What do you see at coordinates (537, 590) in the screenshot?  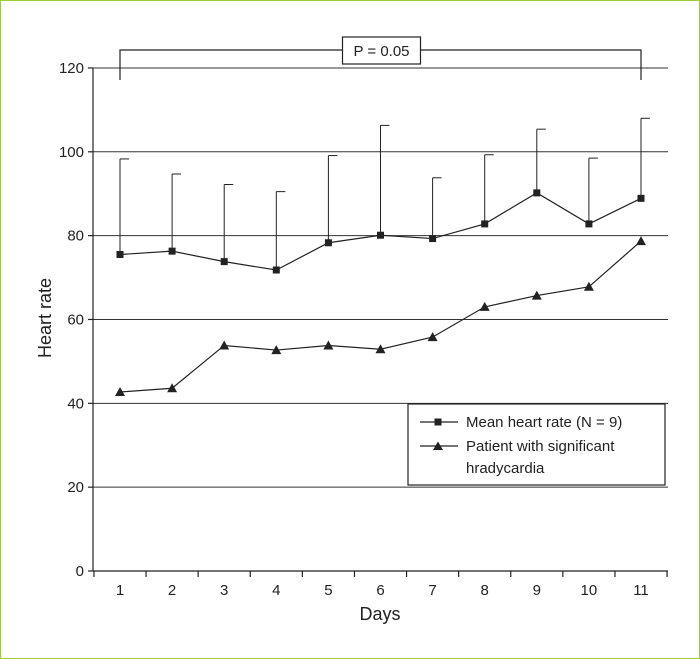 I see `x-tick-label: 9` at bounding box center [537, 590].